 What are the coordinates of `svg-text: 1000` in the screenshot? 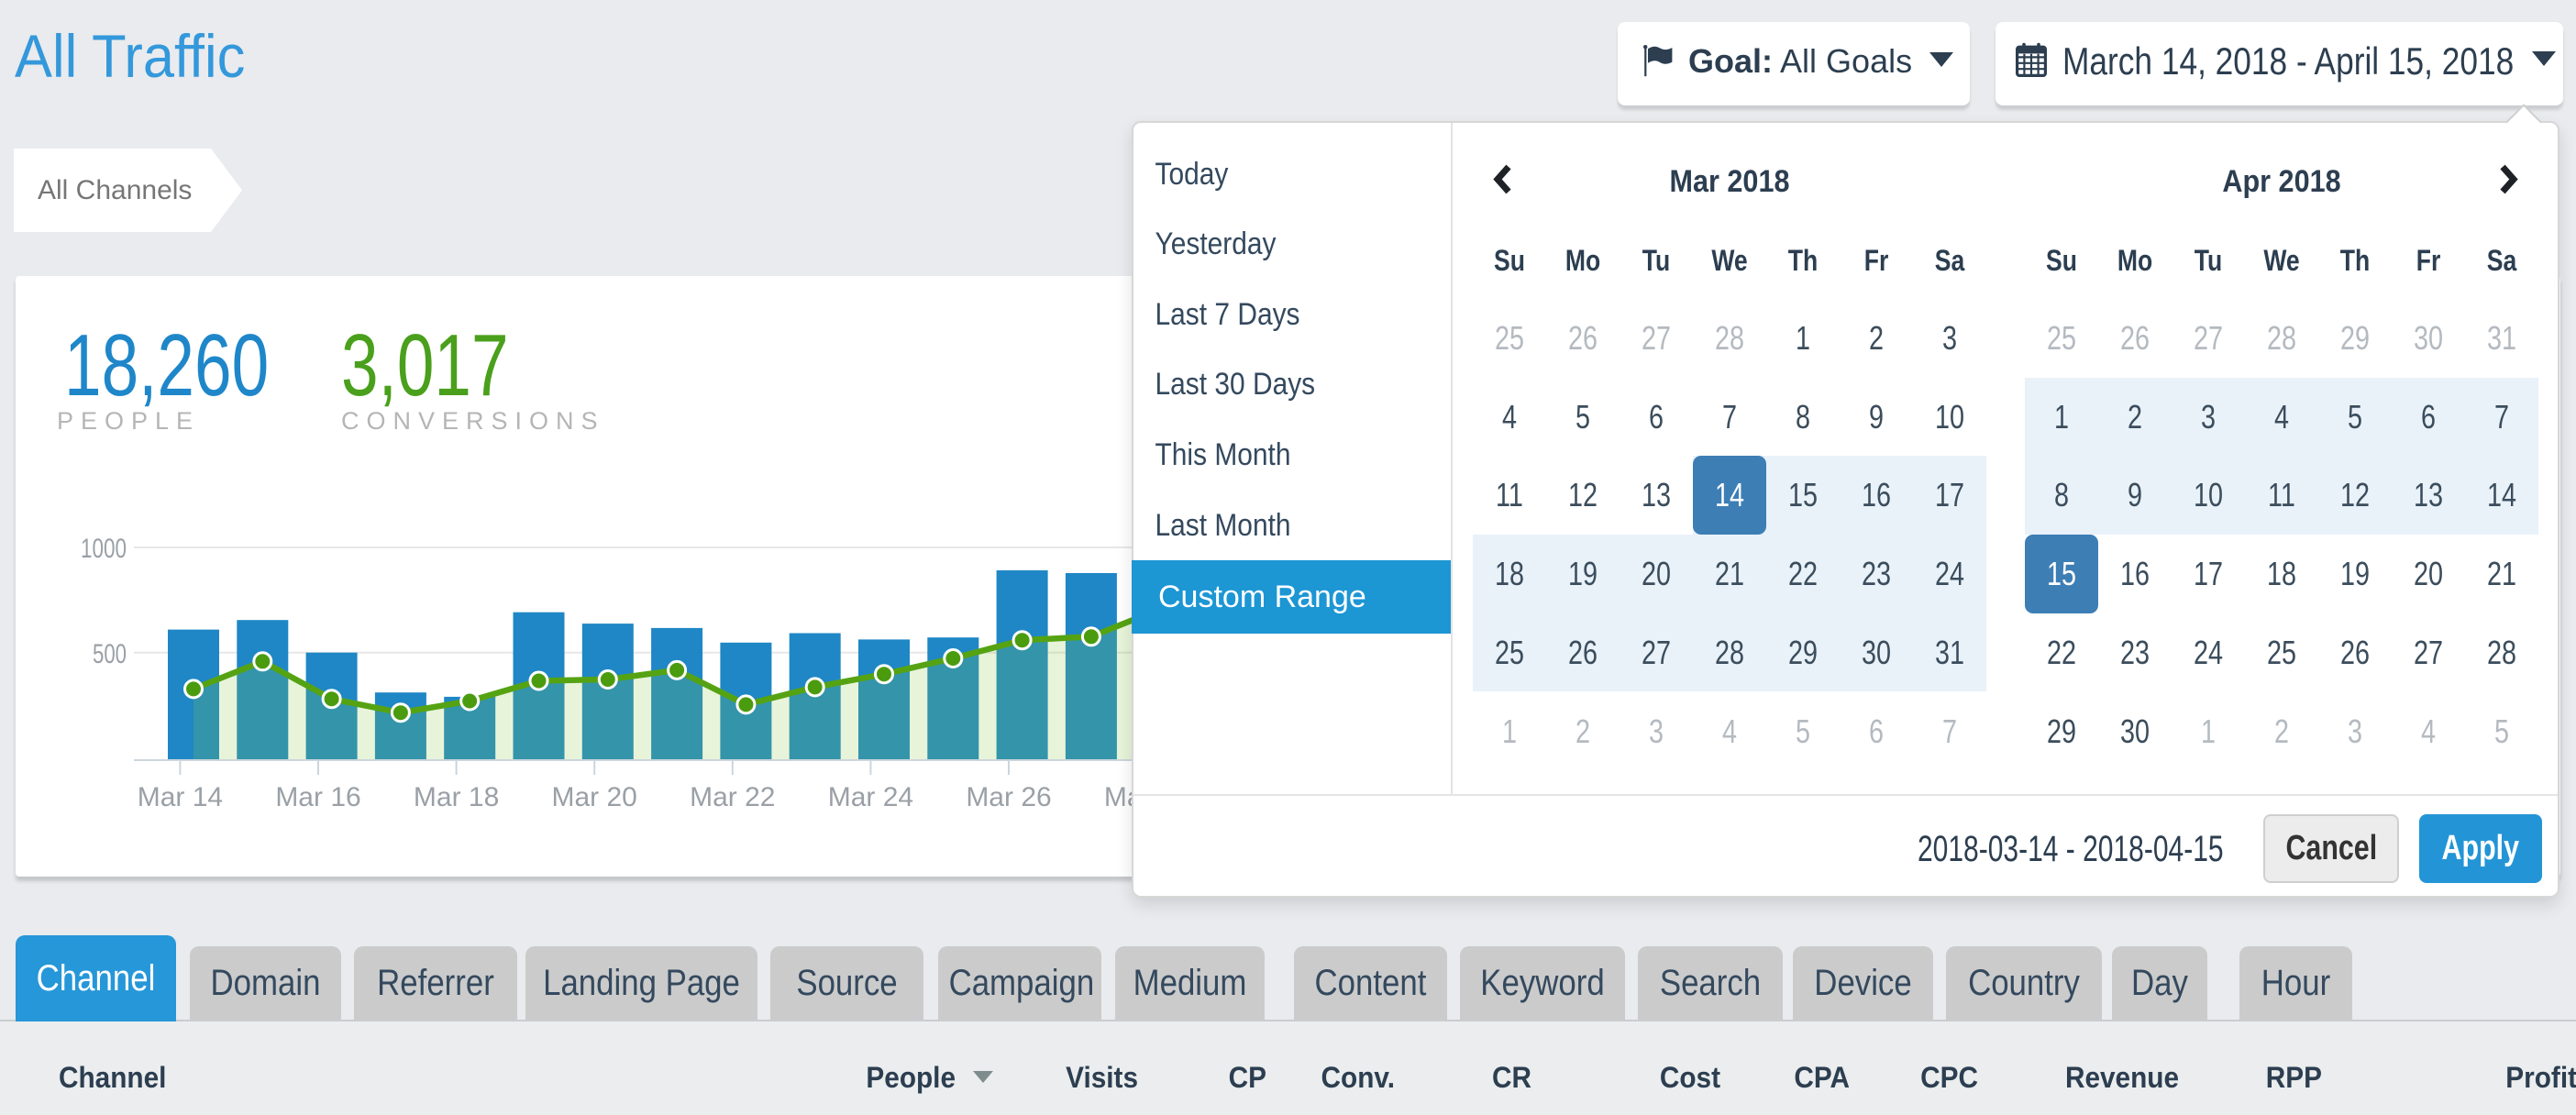 It's located at (104, 549).